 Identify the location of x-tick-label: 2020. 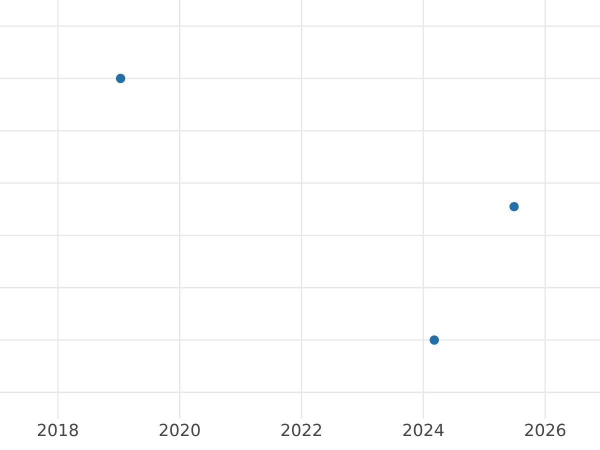
(180, 430).